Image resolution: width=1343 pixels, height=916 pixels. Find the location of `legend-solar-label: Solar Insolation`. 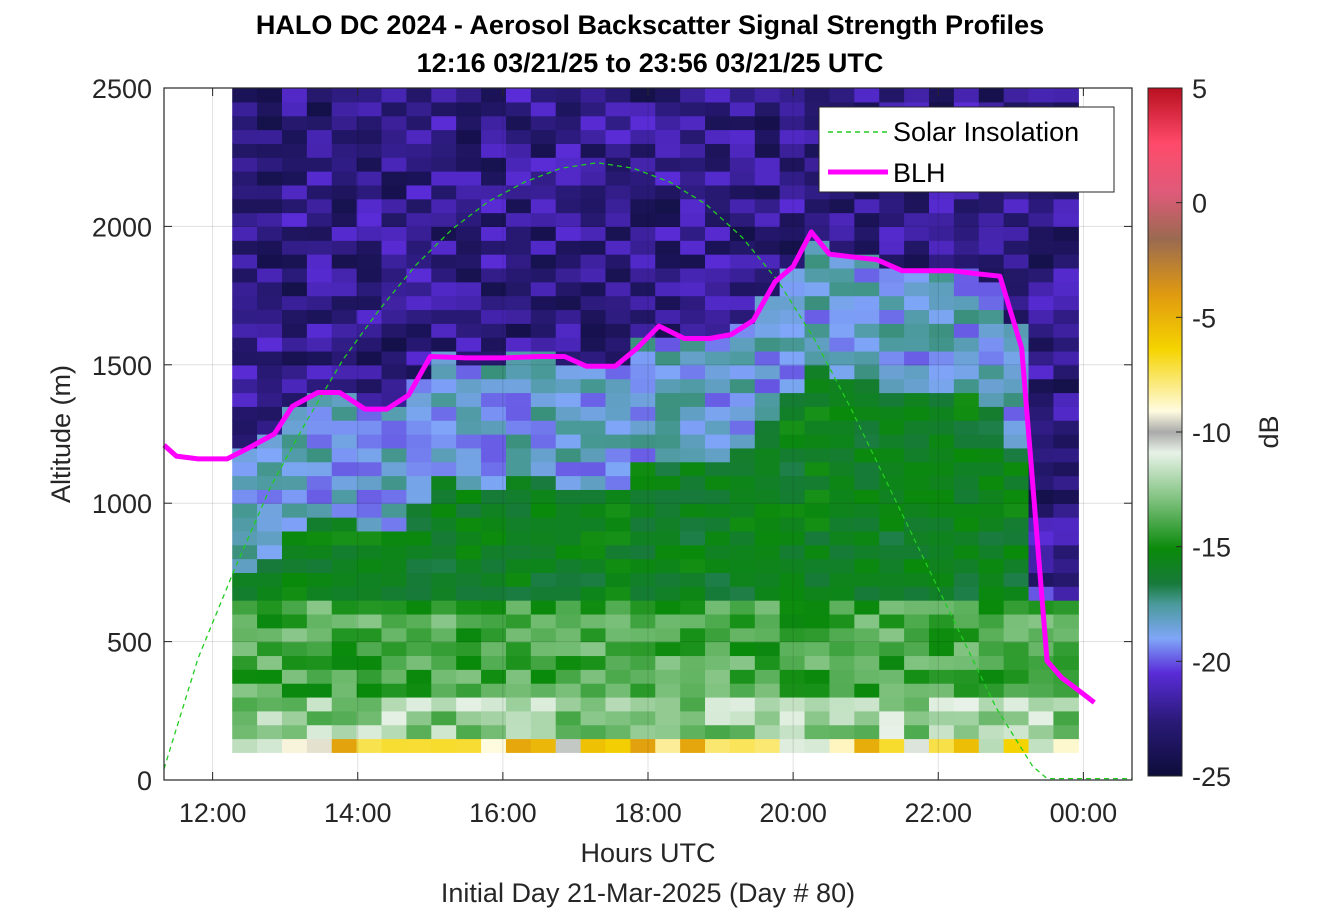

legend-solar-label: Solar Insolation is located at coordinates (986, 132).